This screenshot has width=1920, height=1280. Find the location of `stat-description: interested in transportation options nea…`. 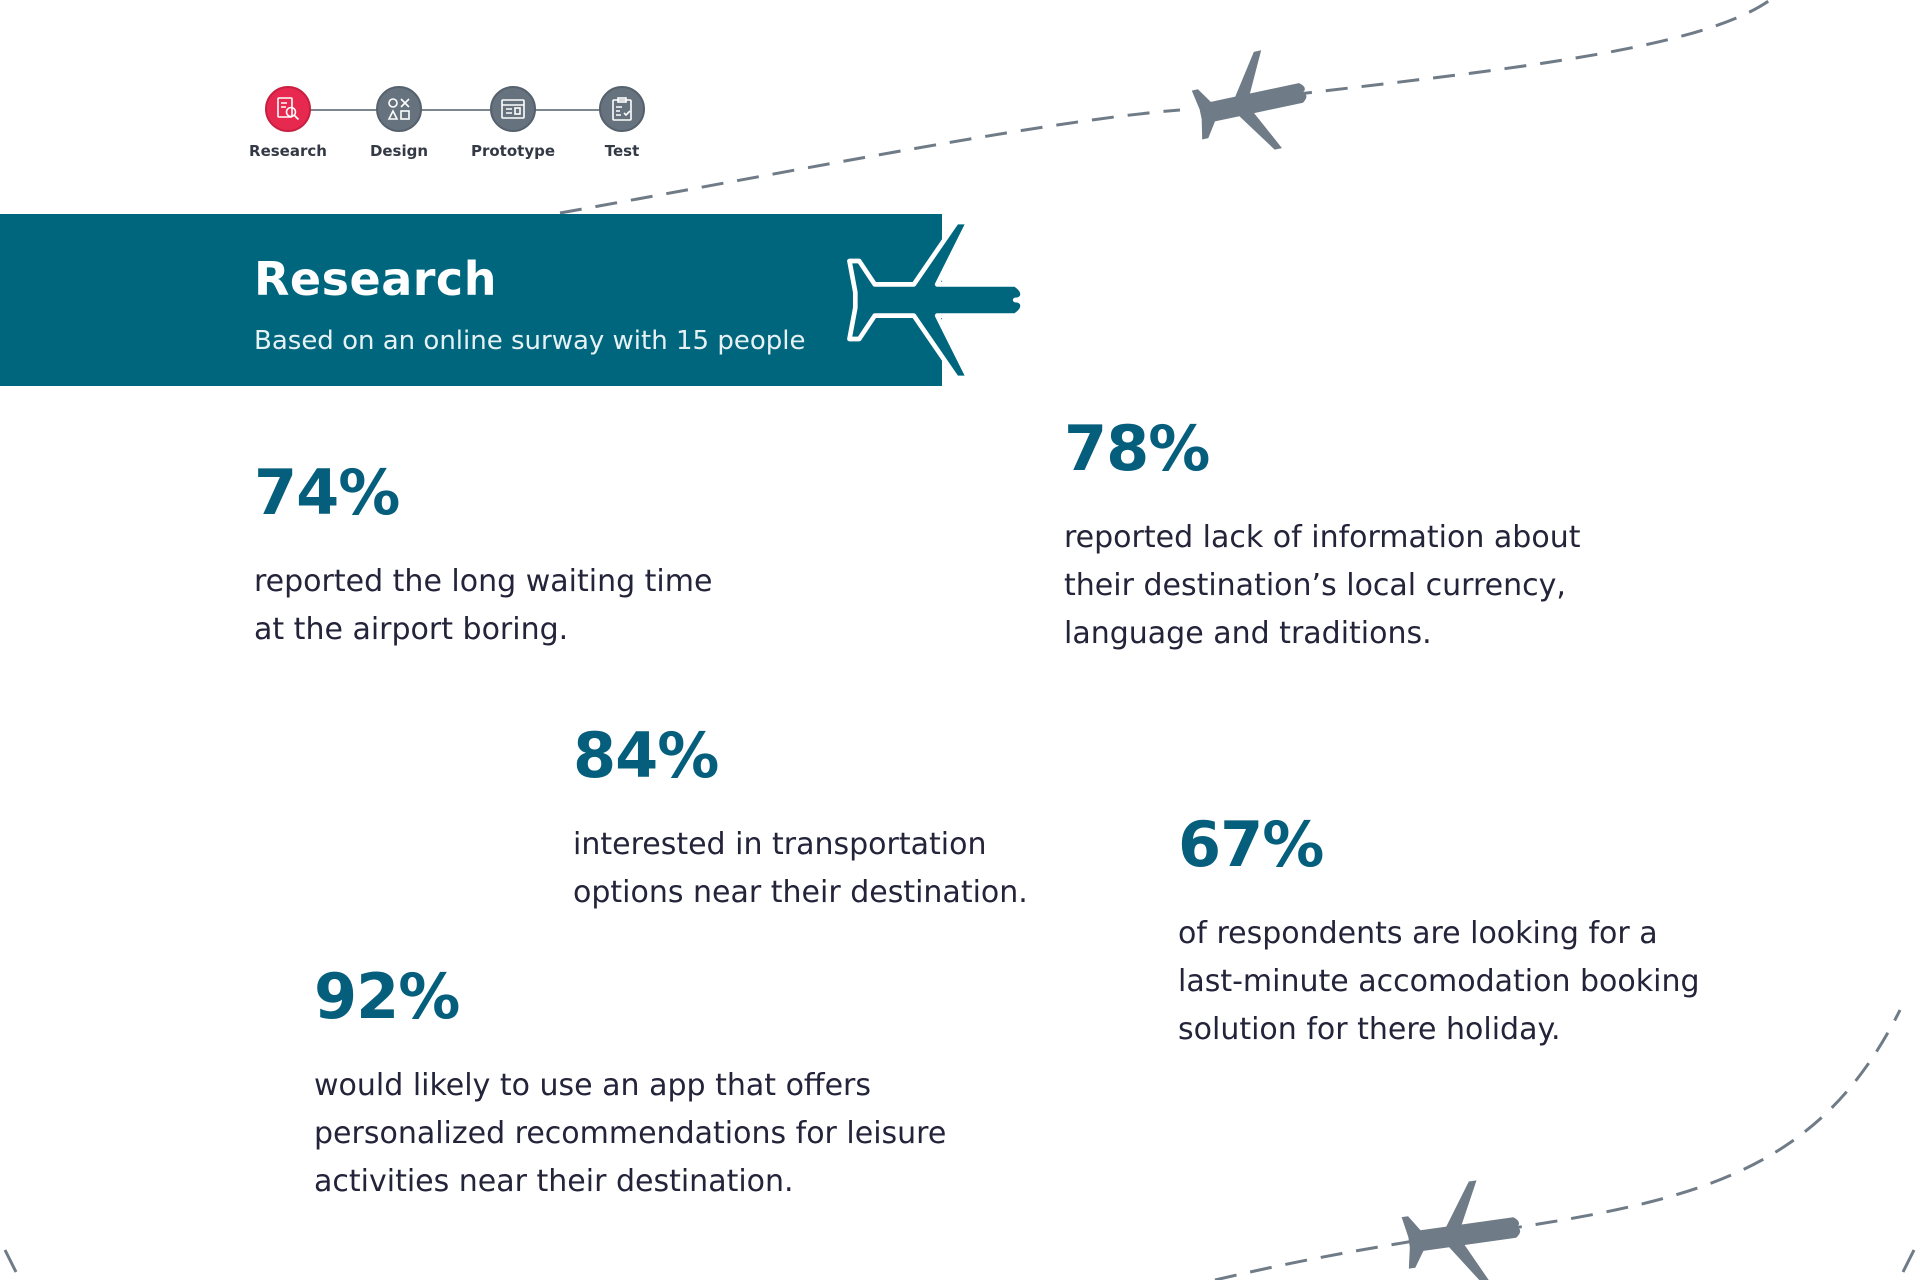

stat-description: interested in transportation options nea… is located at coordinates (800, 868).